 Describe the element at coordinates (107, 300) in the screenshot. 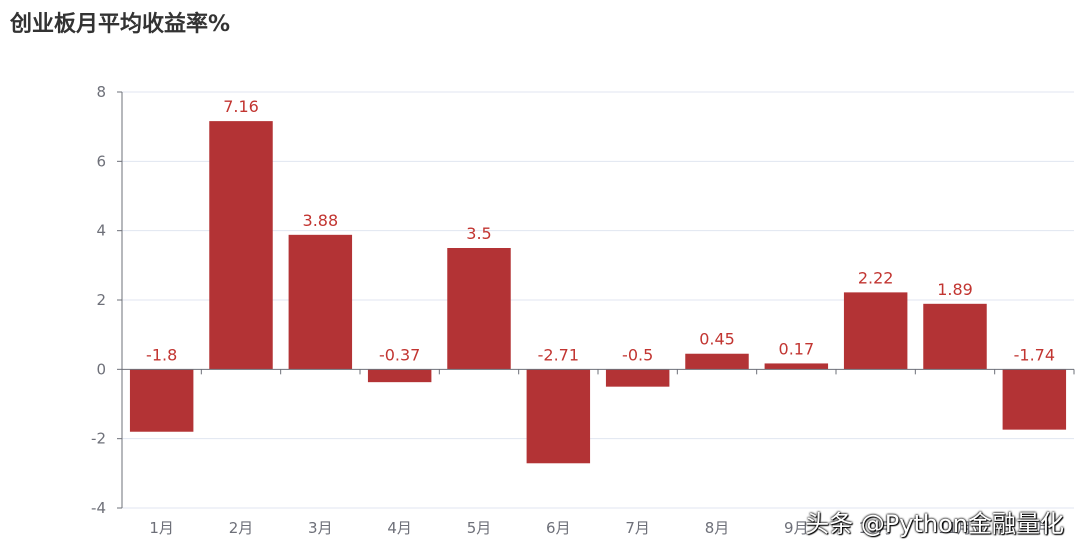

I see `y-axis: -4 -2 0 2 4 6 8` at that location.